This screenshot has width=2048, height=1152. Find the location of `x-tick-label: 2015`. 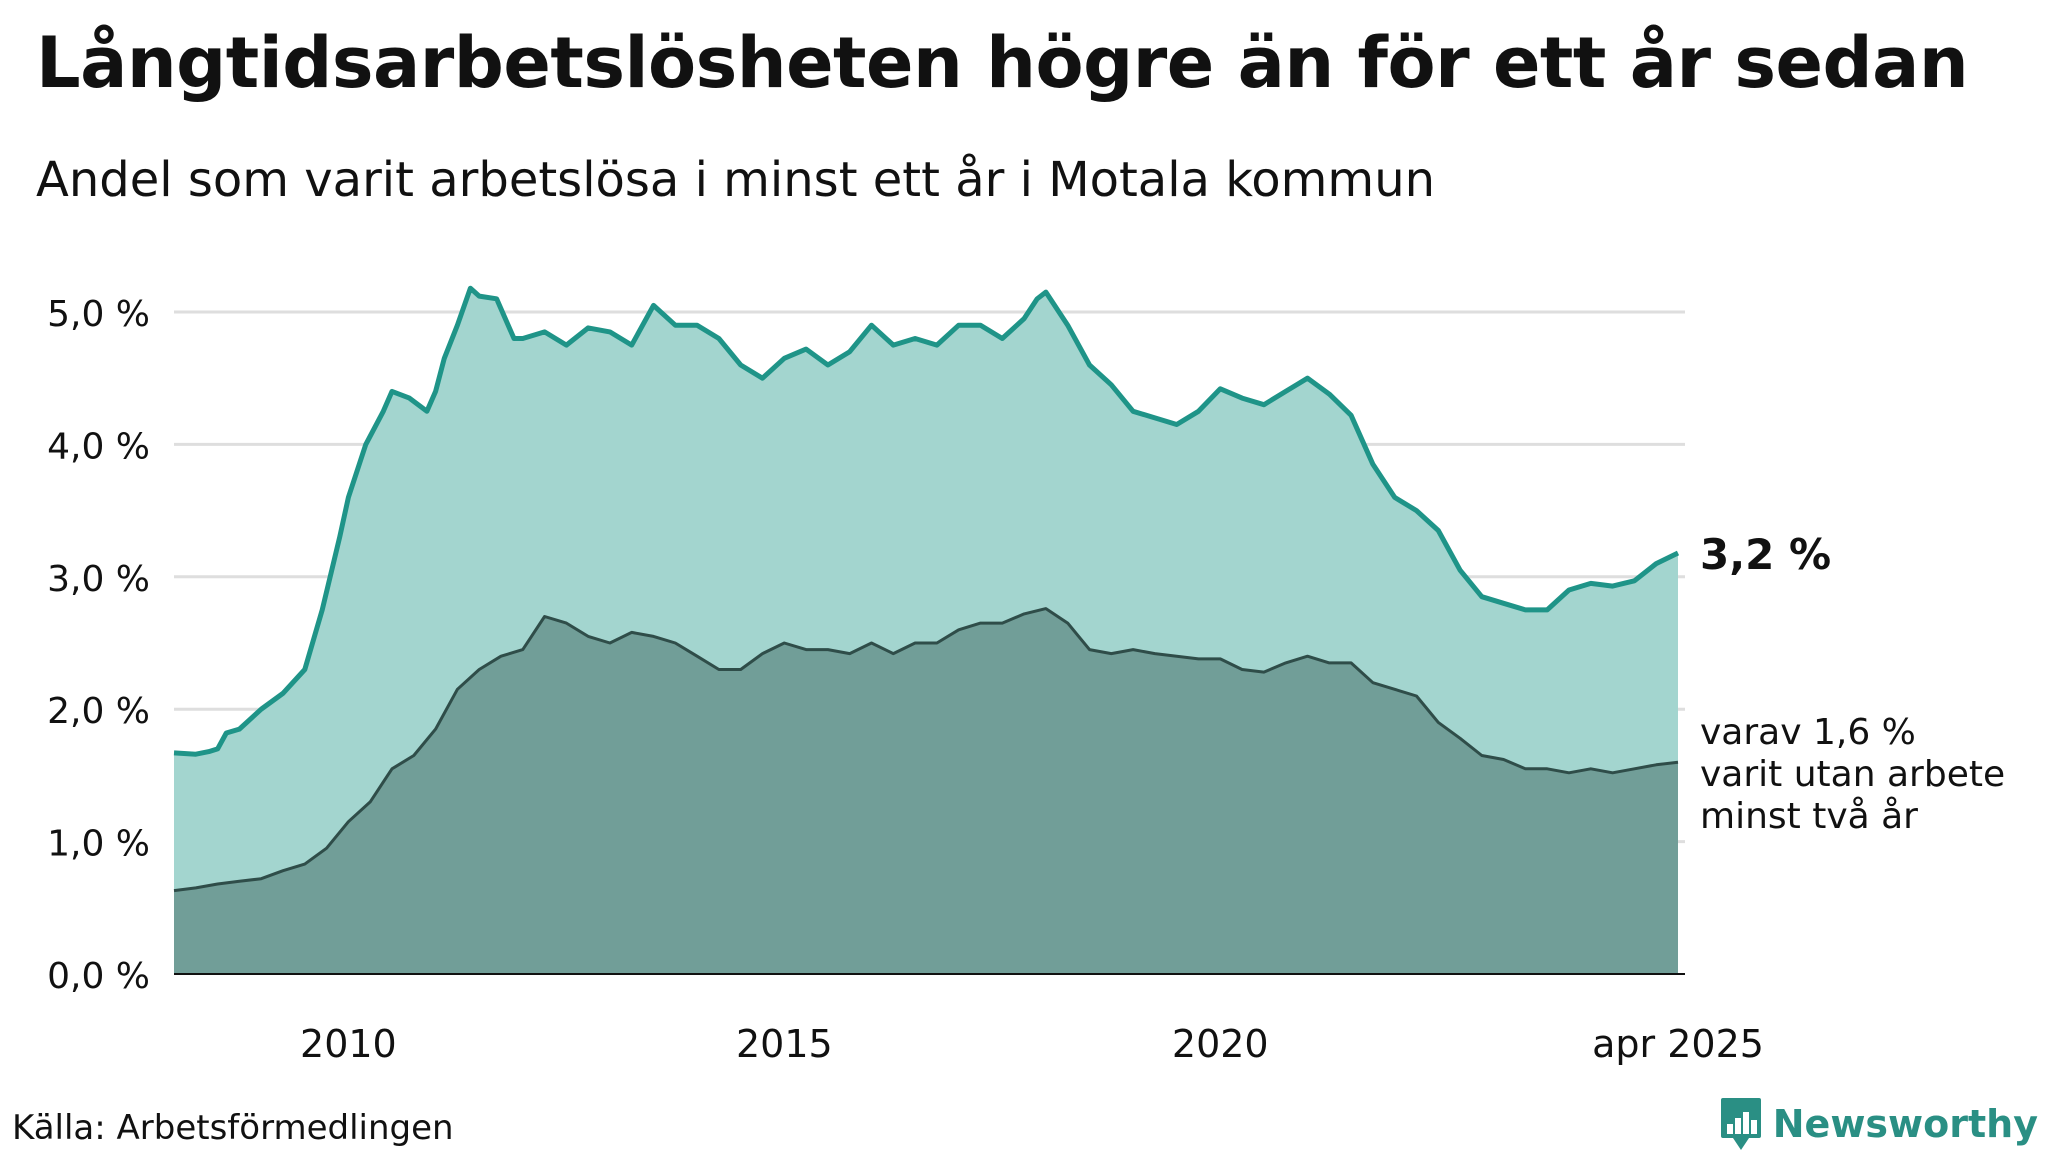

x-tick-label: 2015 is located at coordinates (784, 1044).